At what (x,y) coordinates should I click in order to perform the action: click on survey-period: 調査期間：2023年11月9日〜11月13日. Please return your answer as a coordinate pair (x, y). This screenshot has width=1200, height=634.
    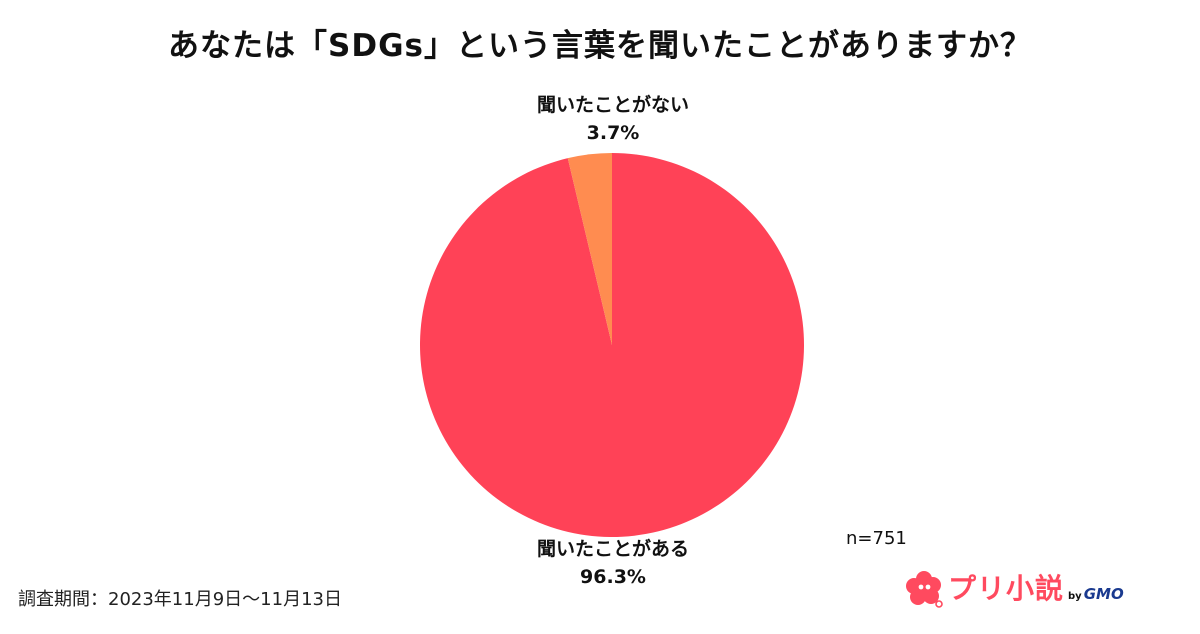
    Looking at the image, I should click on (180, 599).